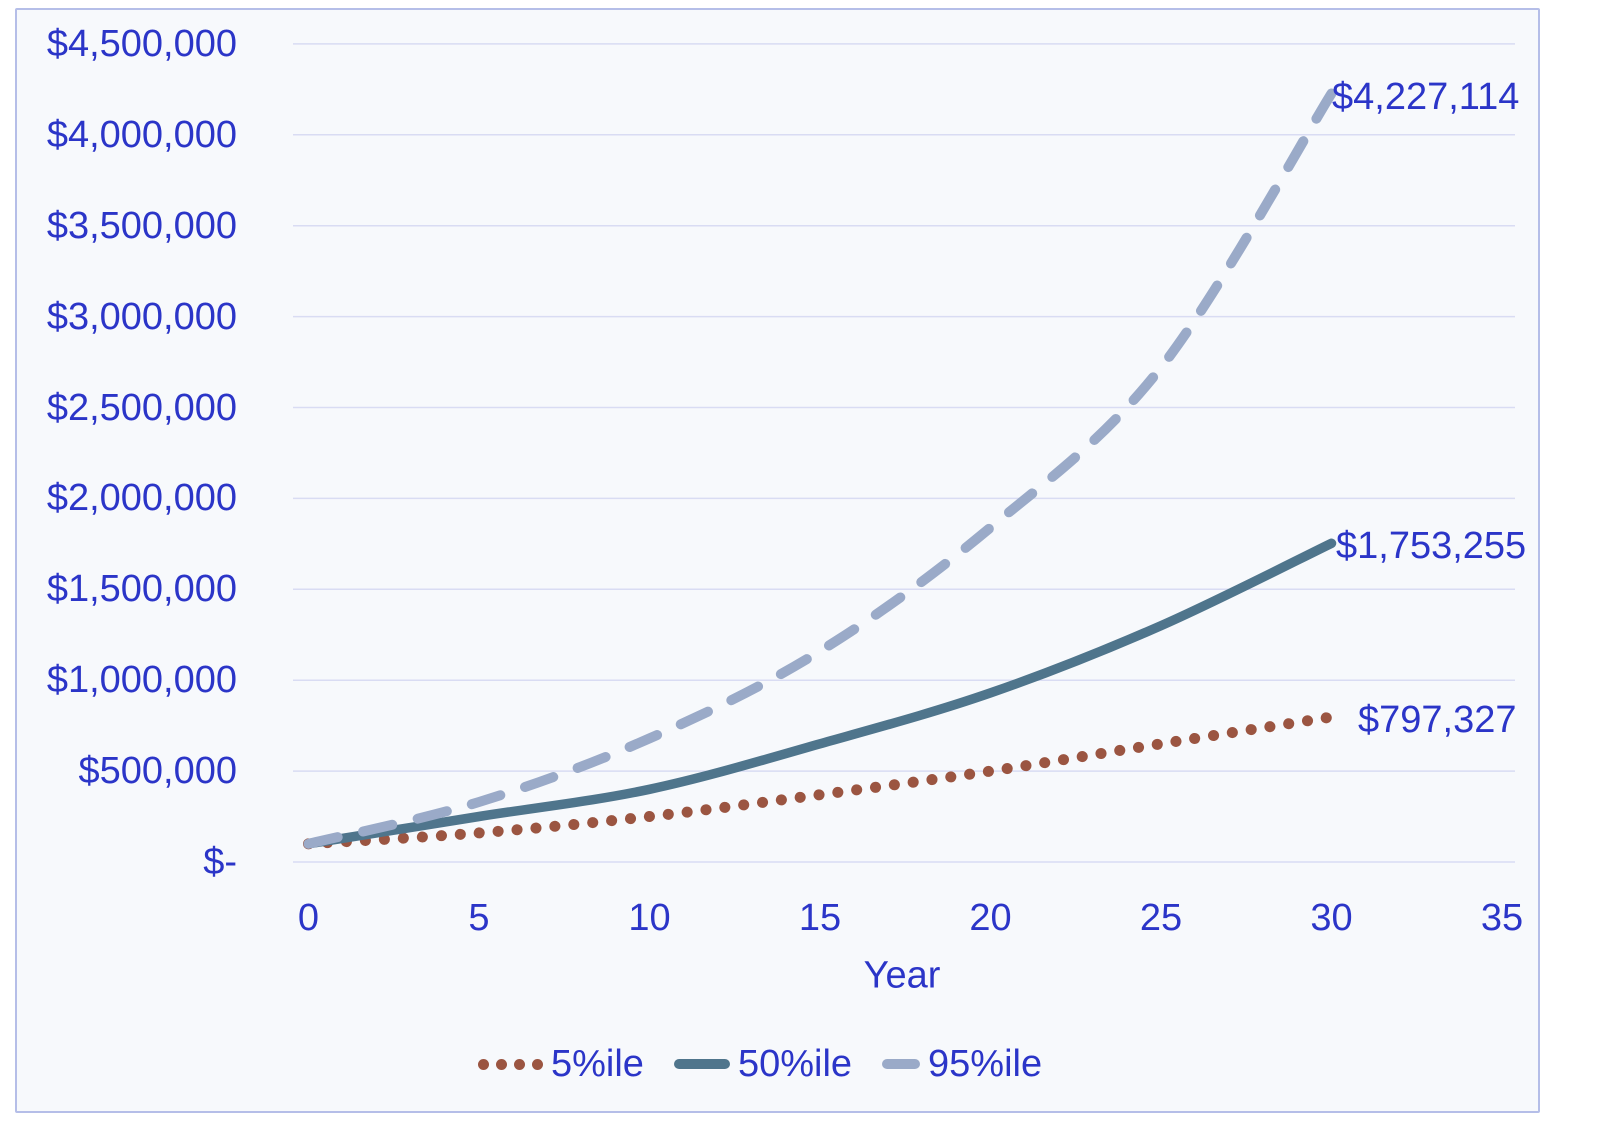  What do you see at coordinates (597, 1064) in the screenshot?
I see `legend-label-5ile: 5%ile` at bounding box center [597, 1064].